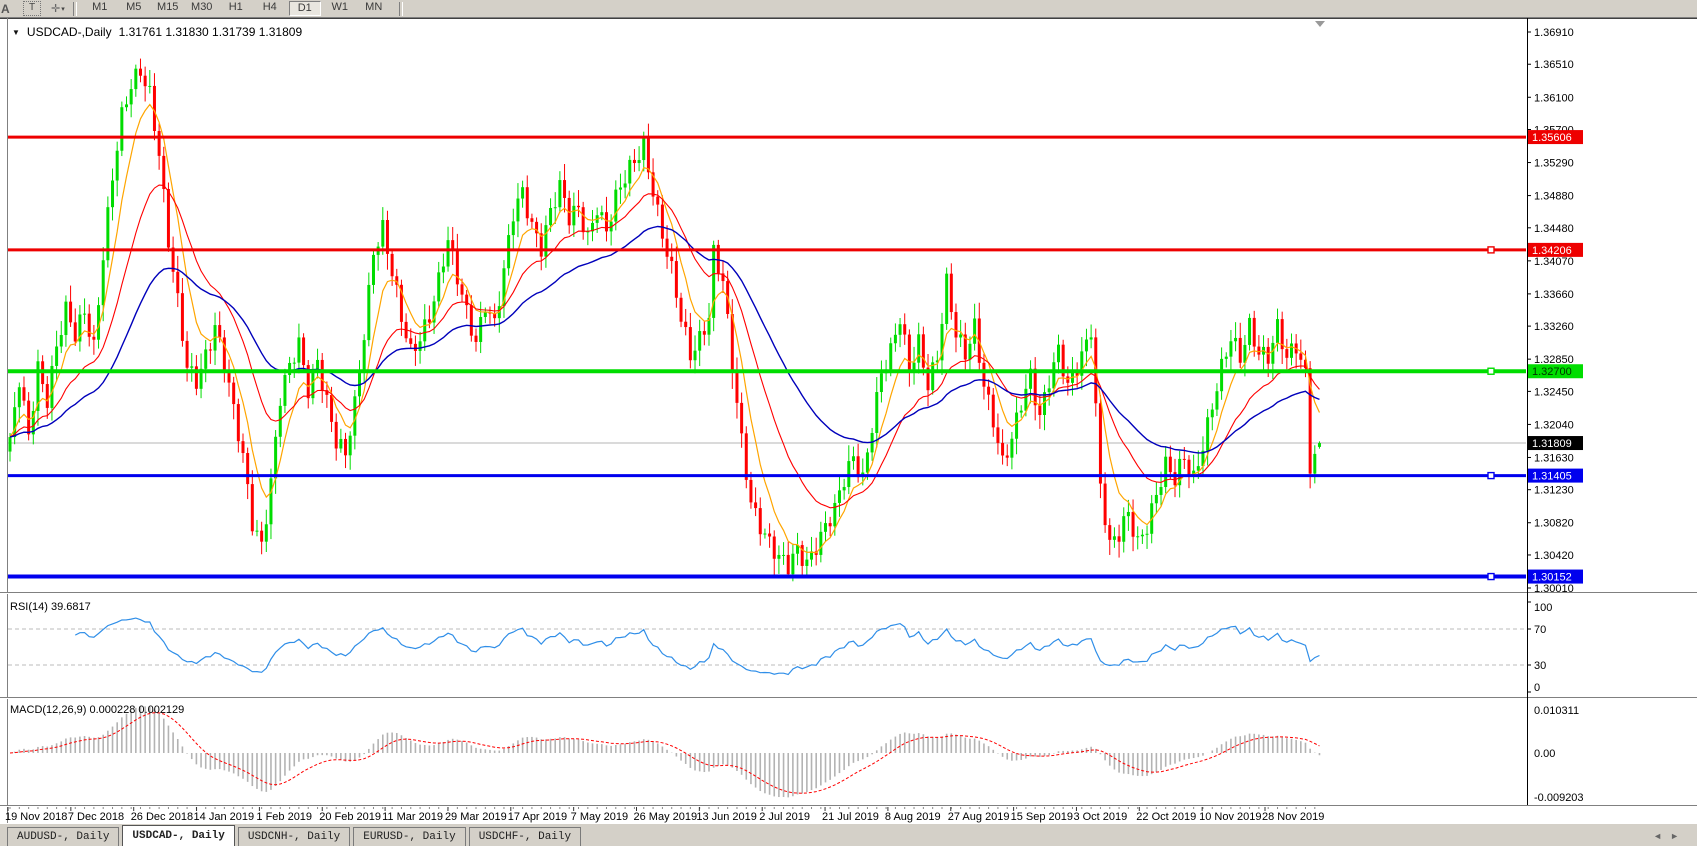 This screenshot has width=1697, height=846. What do you see at coordinates (32, 8) in the screenshot?
I see `text-label-tool-button: T` at bounding box center [32, 8].